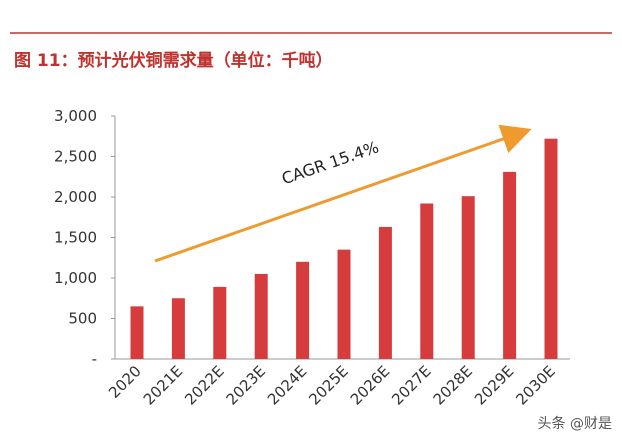 Image resolution: width=622 pixels, height=440 pixels. Describe the element at coordinates (94, 359) in the screenshot. I see `y-tick-label: -` at that location.